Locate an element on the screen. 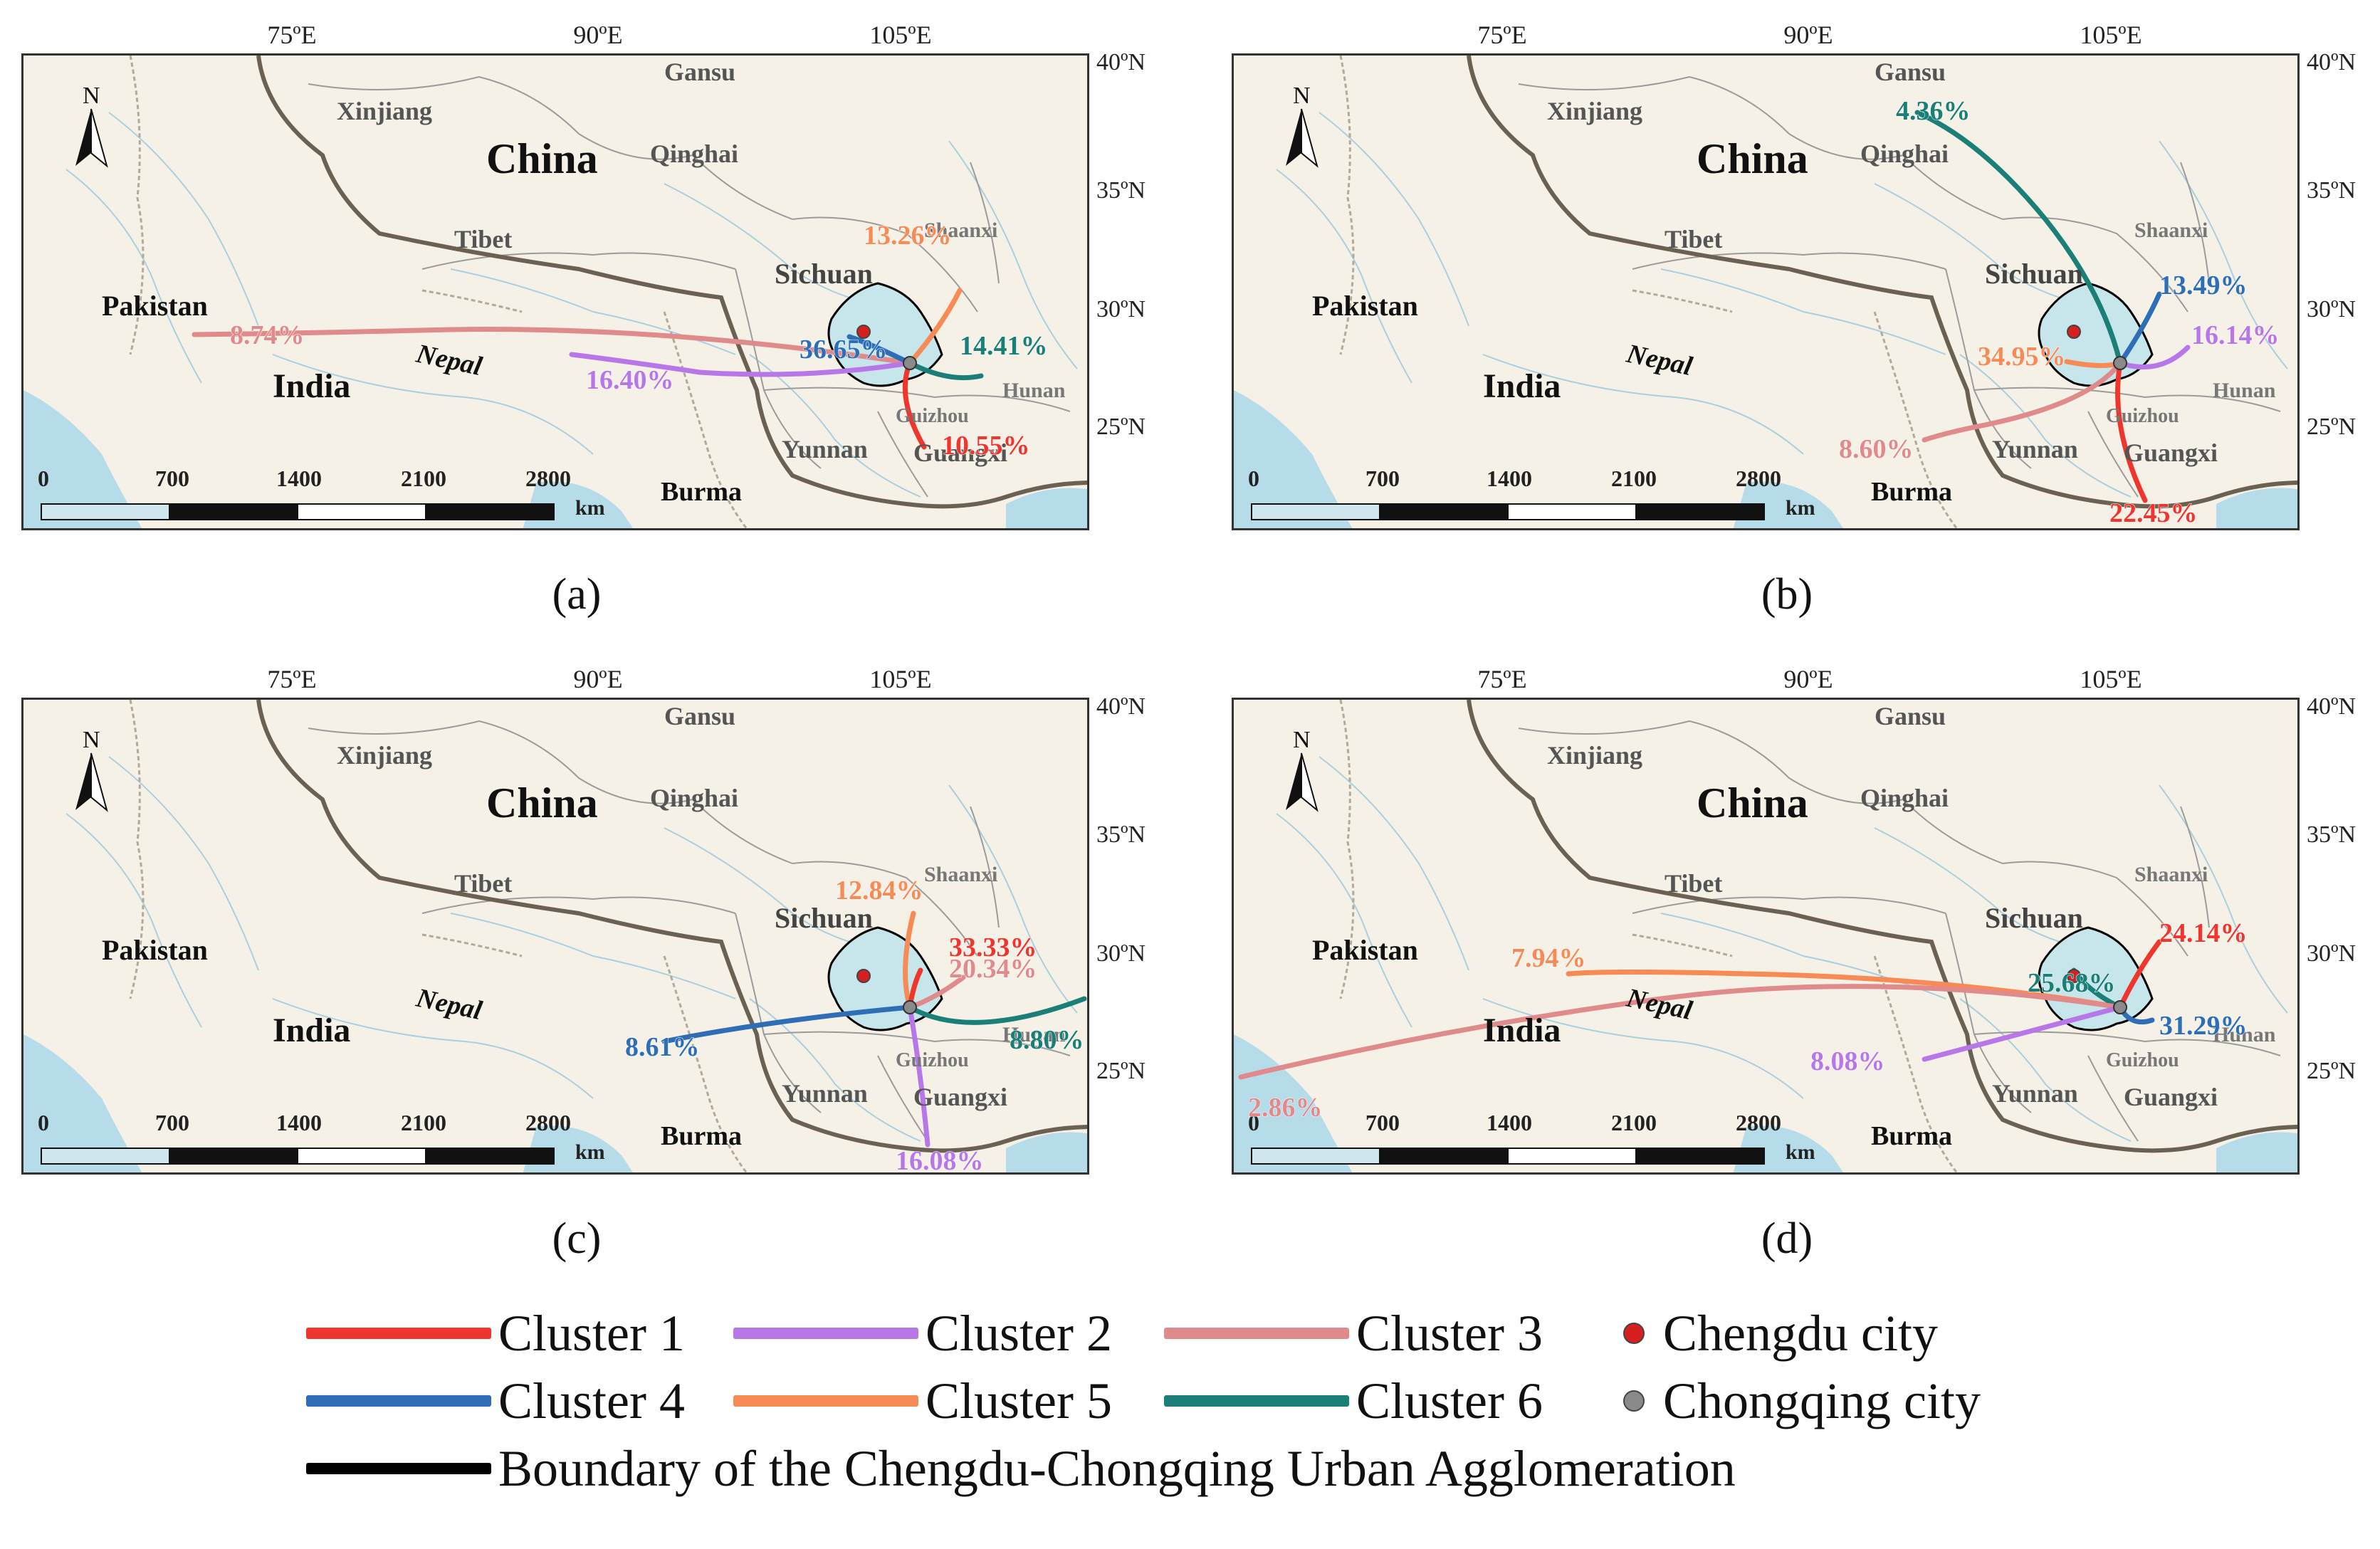 Image resolution: width=2380 pixels, height=1549 pixels. panel-caption: (d) is located at coordinates (1787, 1238).